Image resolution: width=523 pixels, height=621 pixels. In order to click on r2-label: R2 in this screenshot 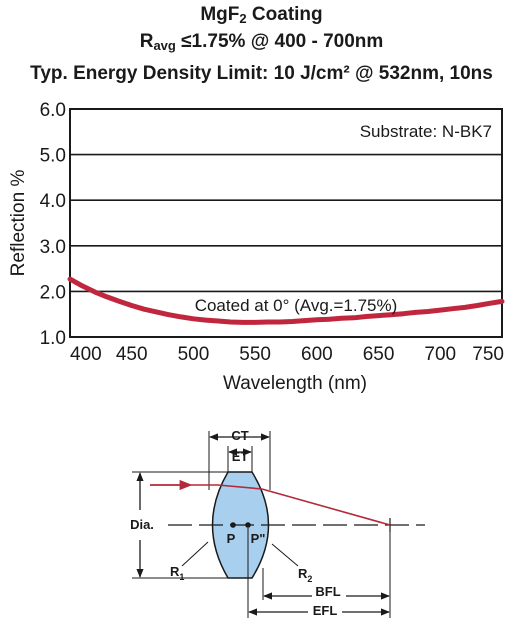, I will do `click(305, 575)`.